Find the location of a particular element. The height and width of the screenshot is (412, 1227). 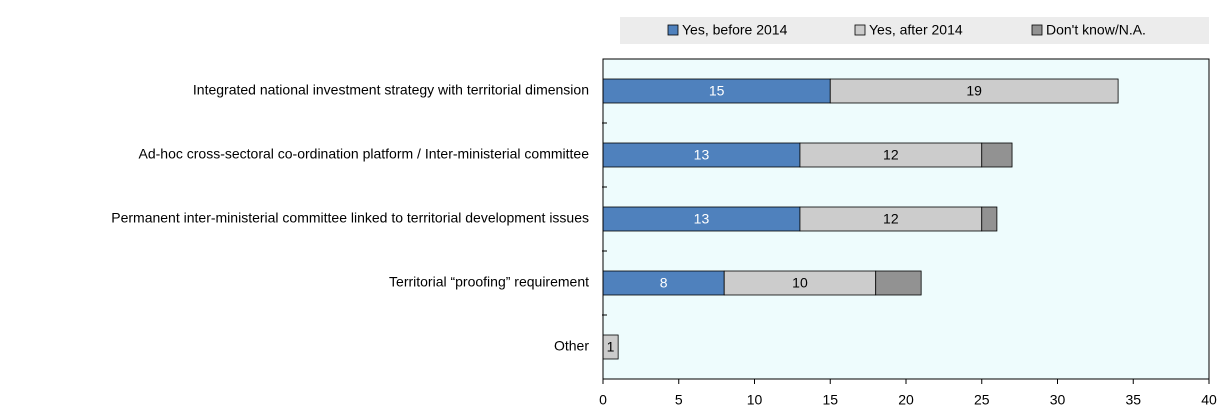

data-label: 15 is located at coordinates (717, 91).